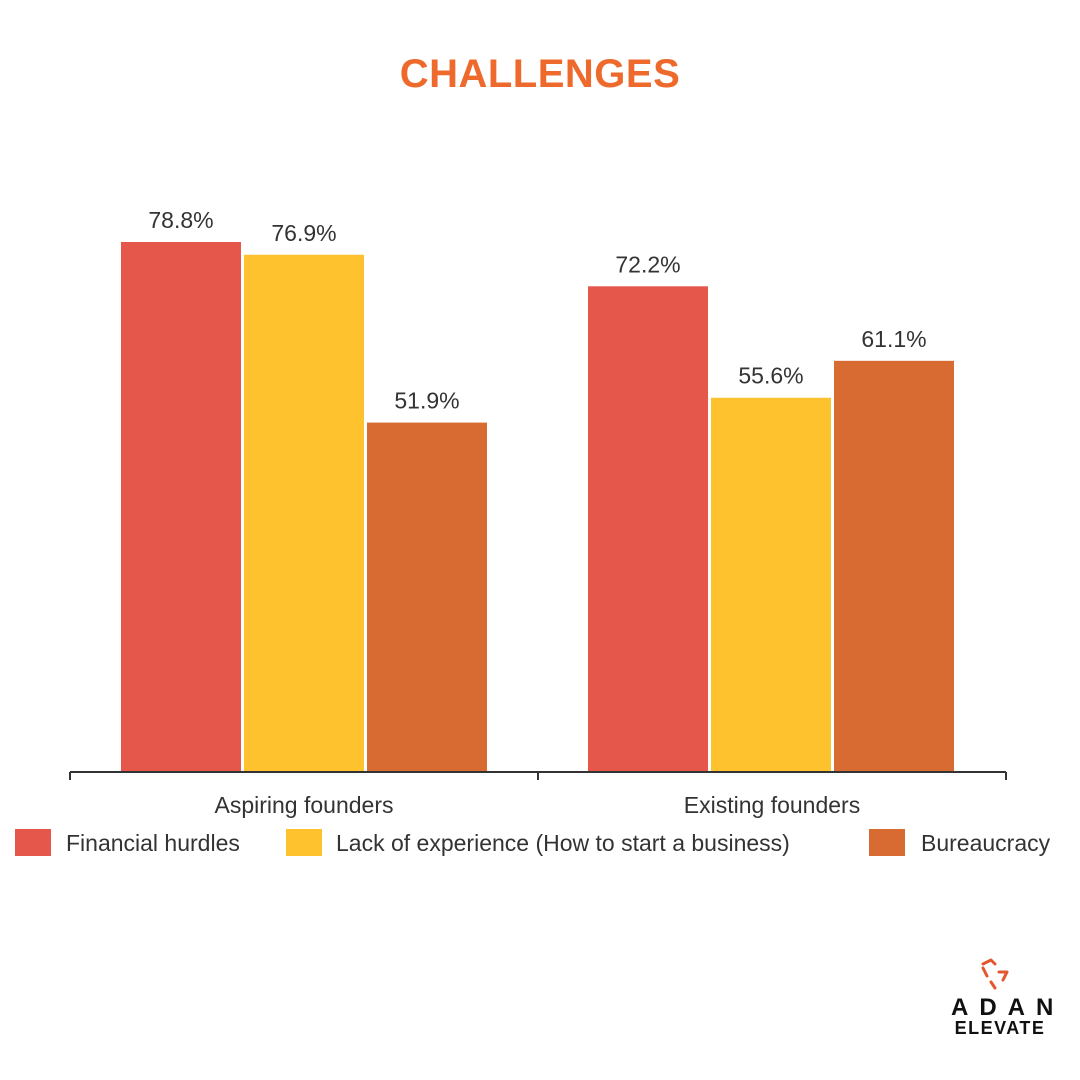 The height and width of the screenshot is (1080, 1080). Describe the element at coordinates (33, 842) in the screenshot. I see `legend-swatch-financial-hurdles` at that location.